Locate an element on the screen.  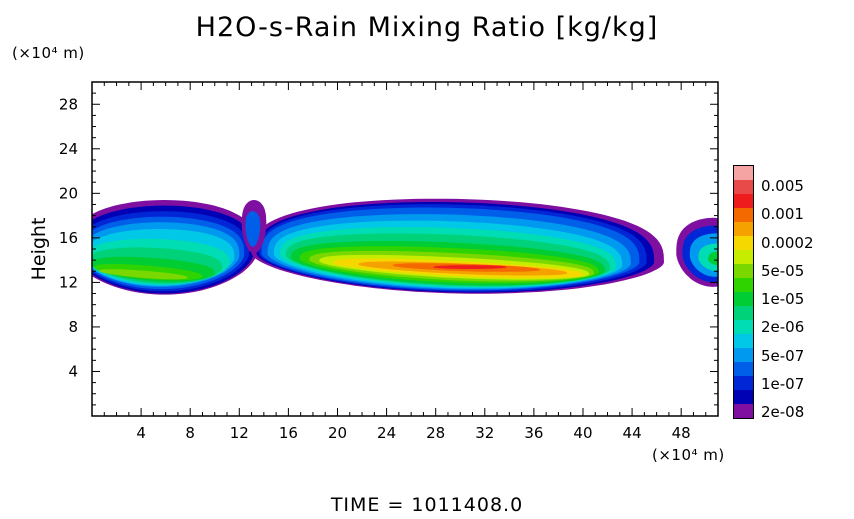
fragment-cloud-layer is located at coordinates (253, 229).